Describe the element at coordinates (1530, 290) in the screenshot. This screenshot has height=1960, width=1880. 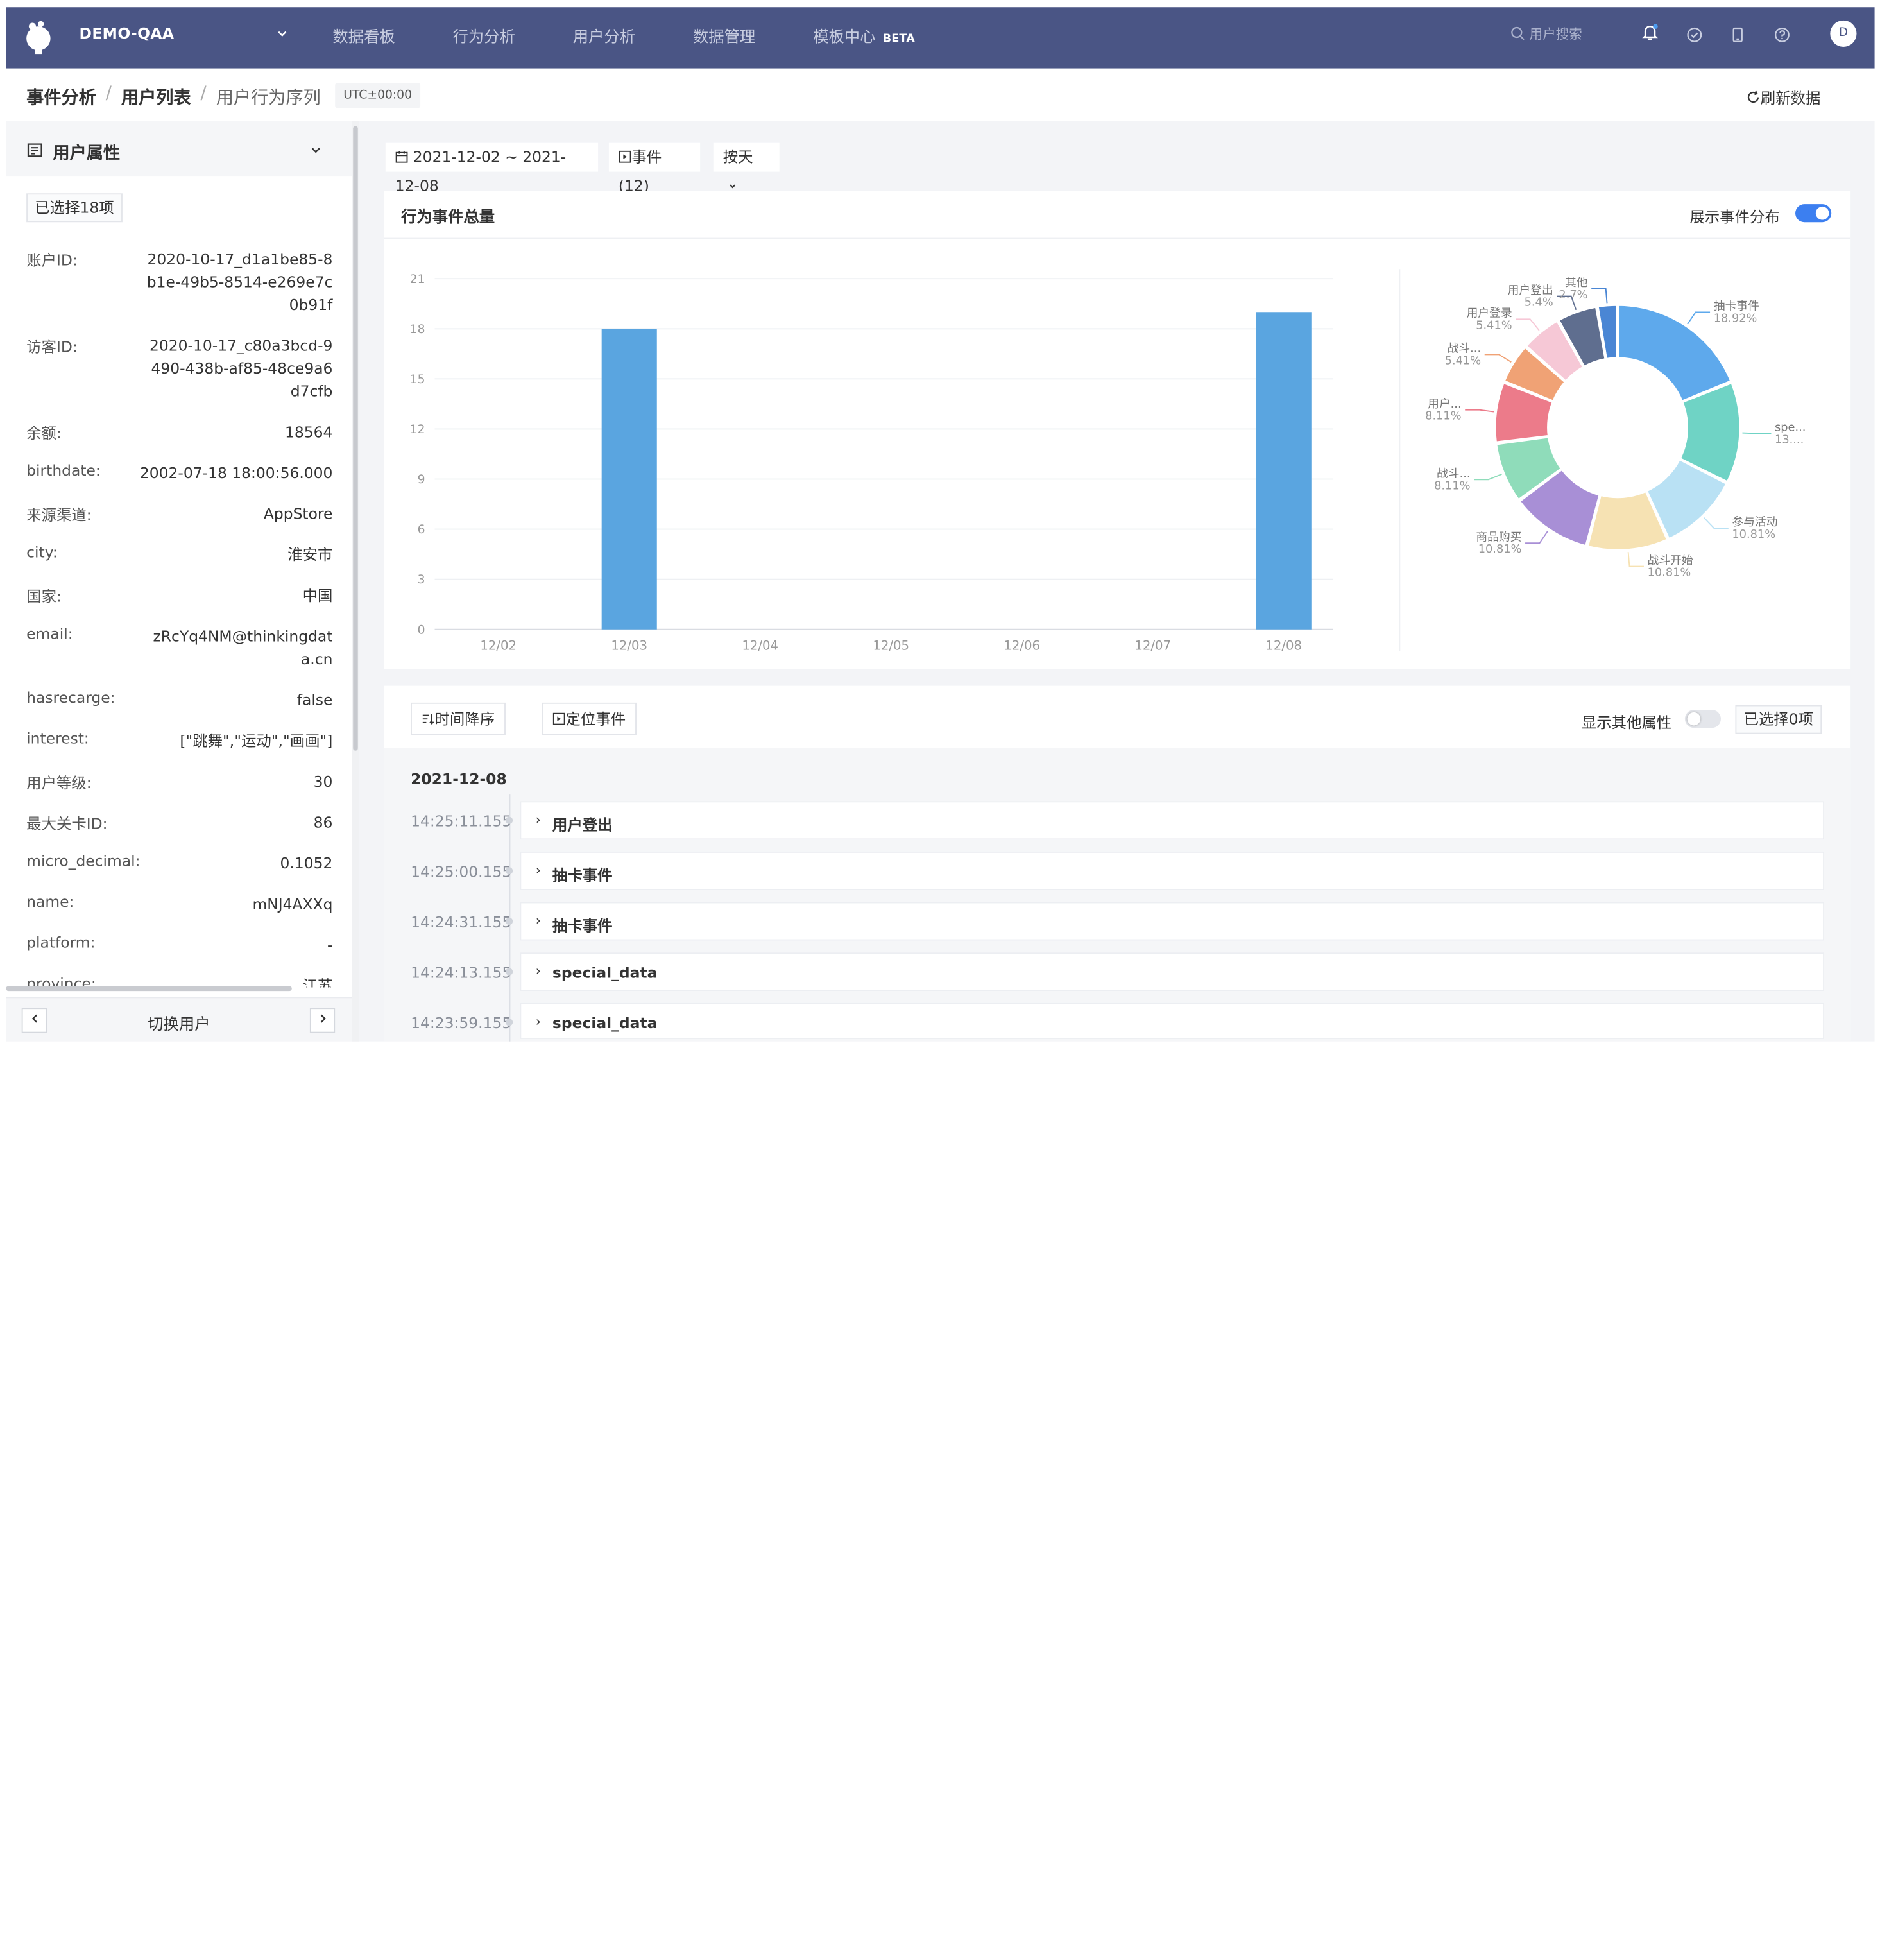
I see `slice-label: 用户登出` at that location.